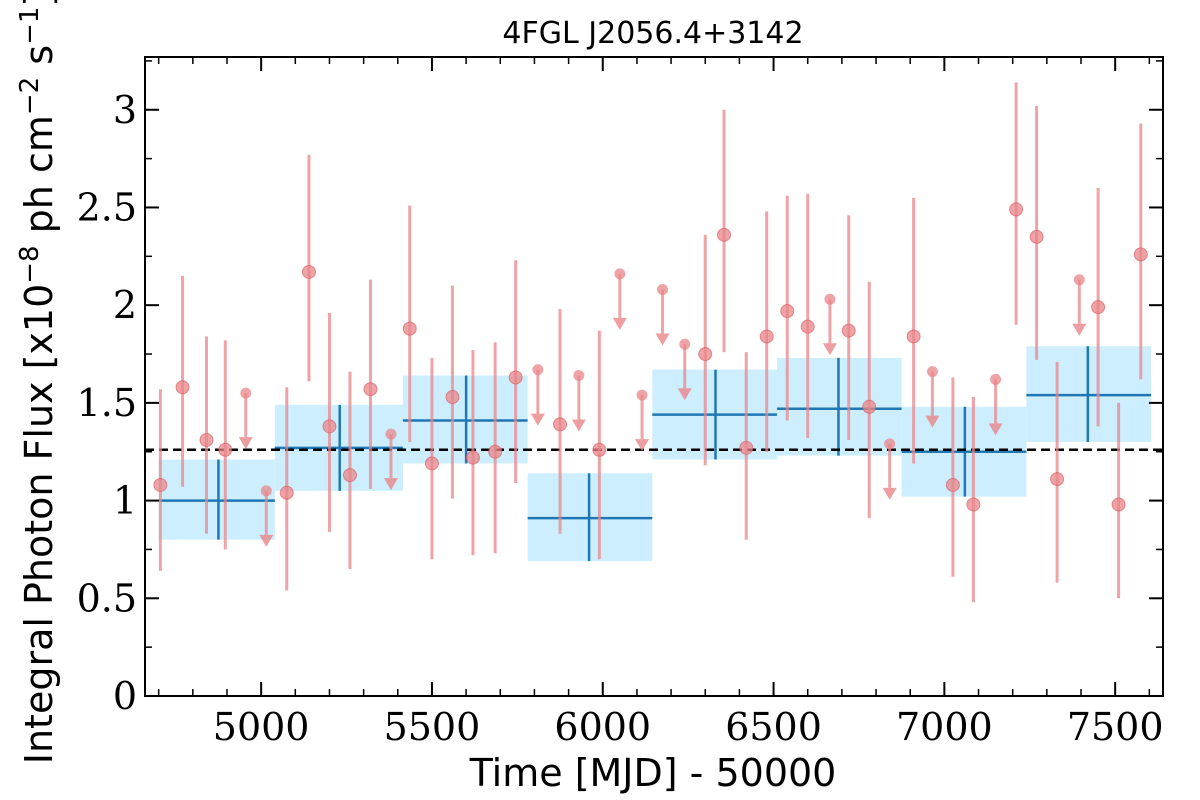  Describe the element at coordinates (125, 696) in the screenshot. I see `y-tick-label-0: 0` at that location.